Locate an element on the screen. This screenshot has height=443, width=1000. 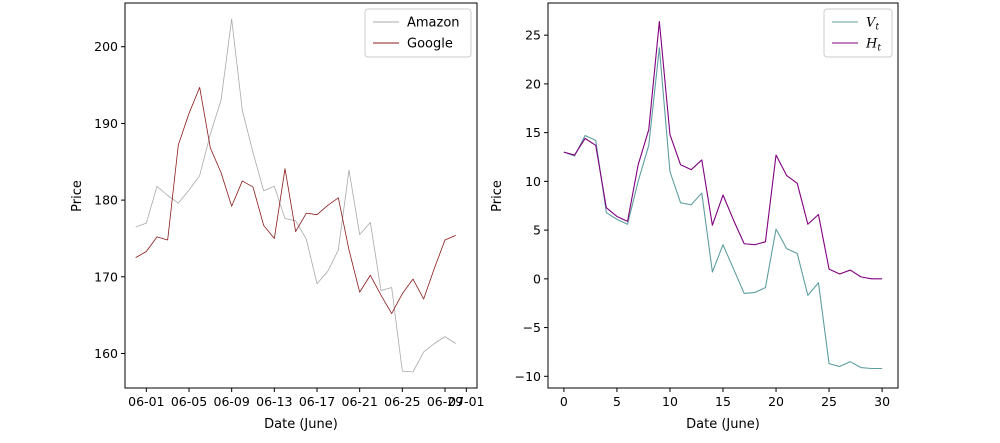
y-tick-label: −10 is located at coordinates (528, 376).